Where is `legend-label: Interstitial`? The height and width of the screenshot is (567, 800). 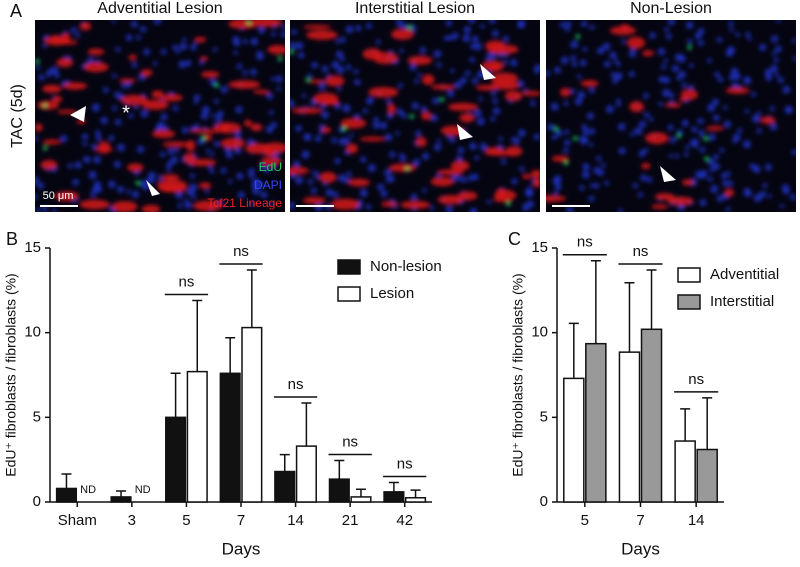 legend-label: Interstitial is located at coordinates (742, 301).